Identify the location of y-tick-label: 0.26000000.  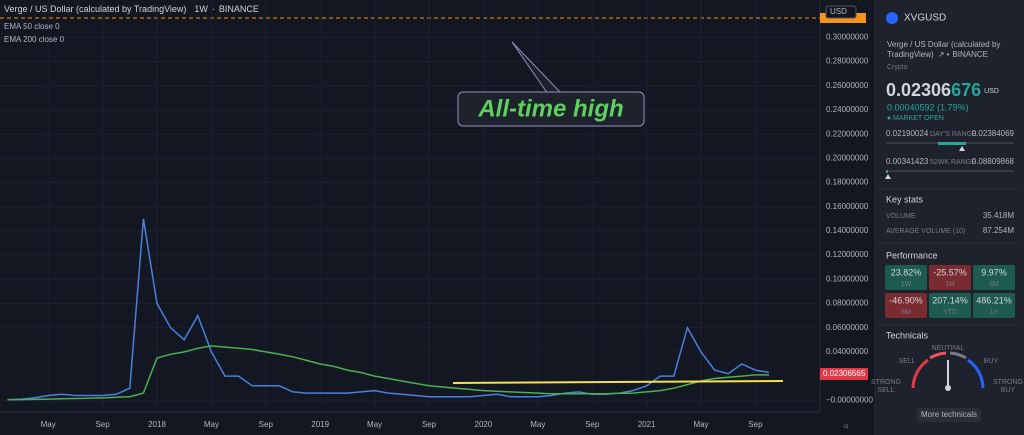
(847, 85).